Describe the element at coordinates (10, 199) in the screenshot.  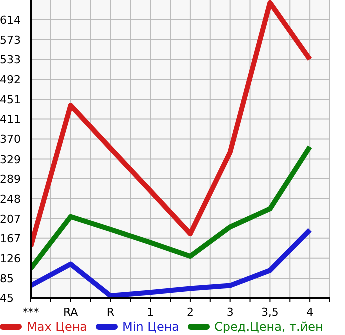
I see `y-tick-label: 248` at that location.